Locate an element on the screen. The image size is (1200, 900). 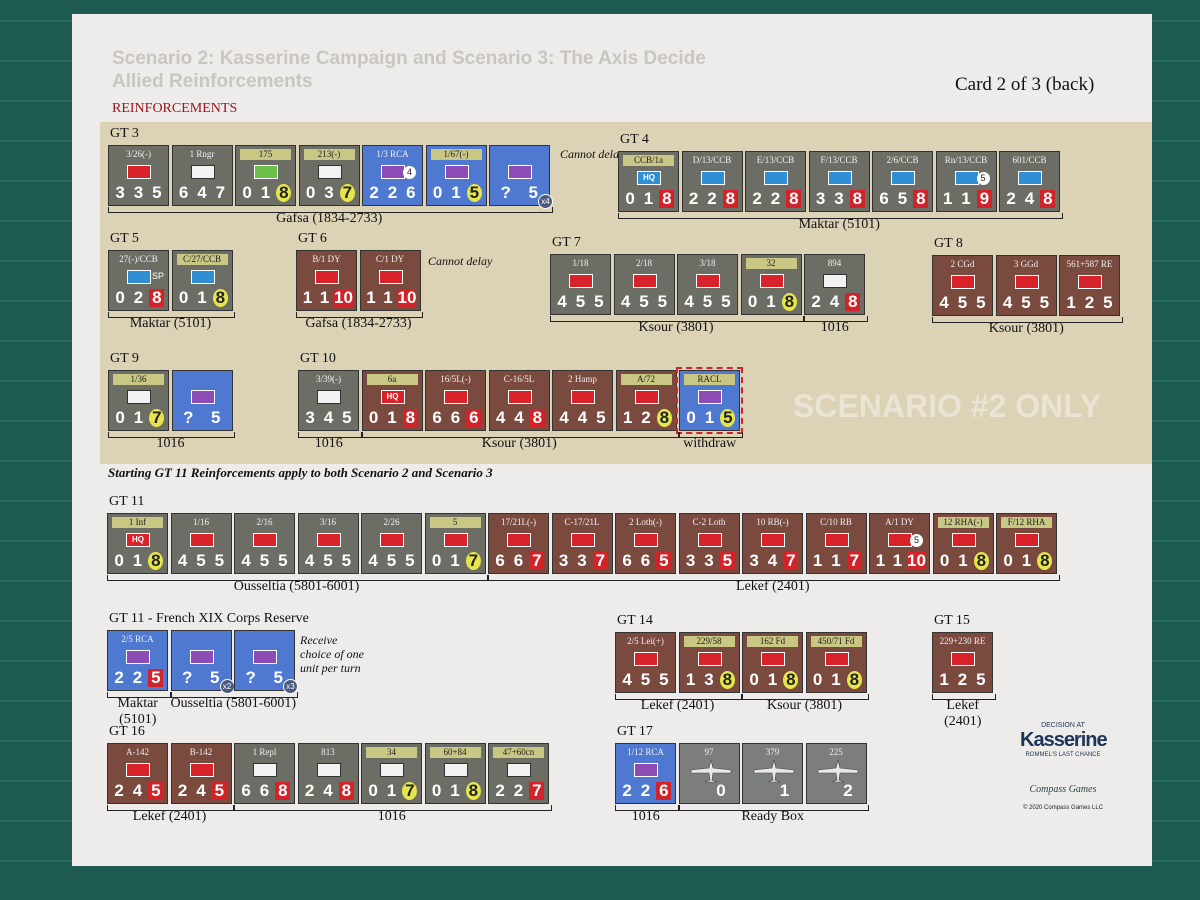
unit-stats: ? 5 is located at coordinates (264, 678).